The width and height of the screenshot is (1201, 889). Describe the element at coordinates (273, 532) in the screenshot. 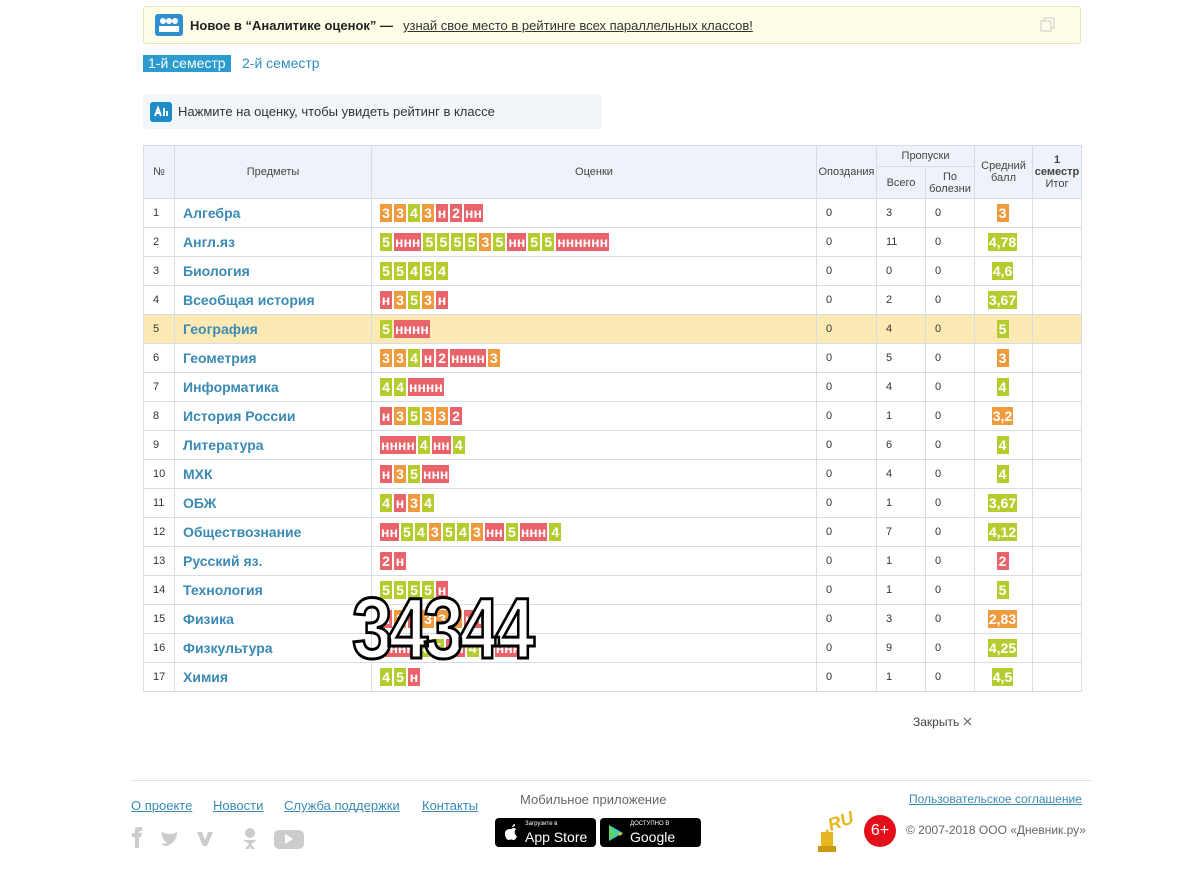

I see `subject: Обществознание` at that location.